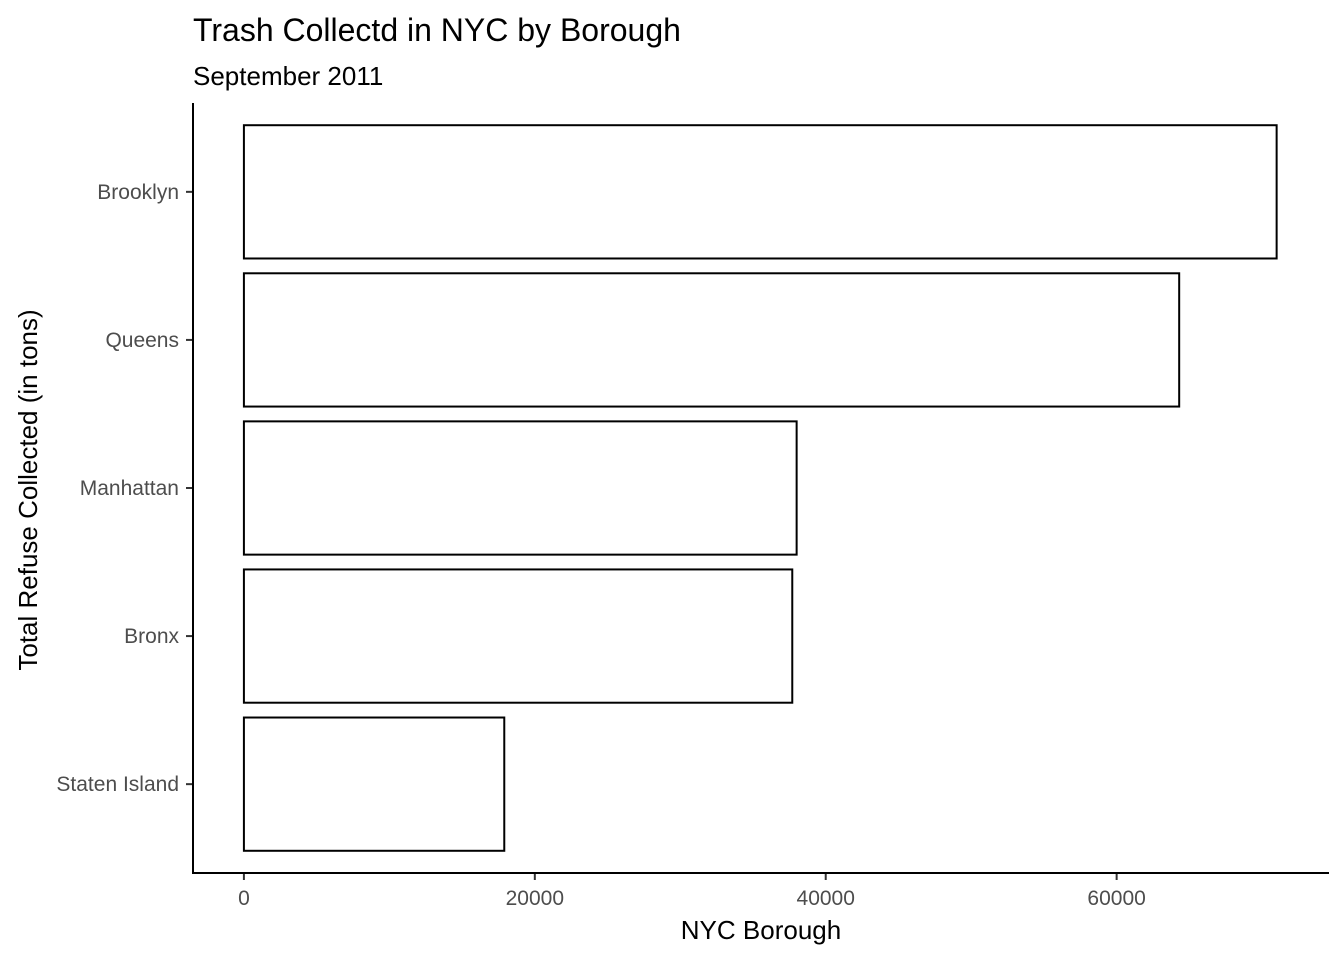 This screenshot has width=1344, height=960. What do you see at coordinates (761, 930) in the screenshot?
I see `x-axis-title: NYC Borough` at bounding box center [761, 930].